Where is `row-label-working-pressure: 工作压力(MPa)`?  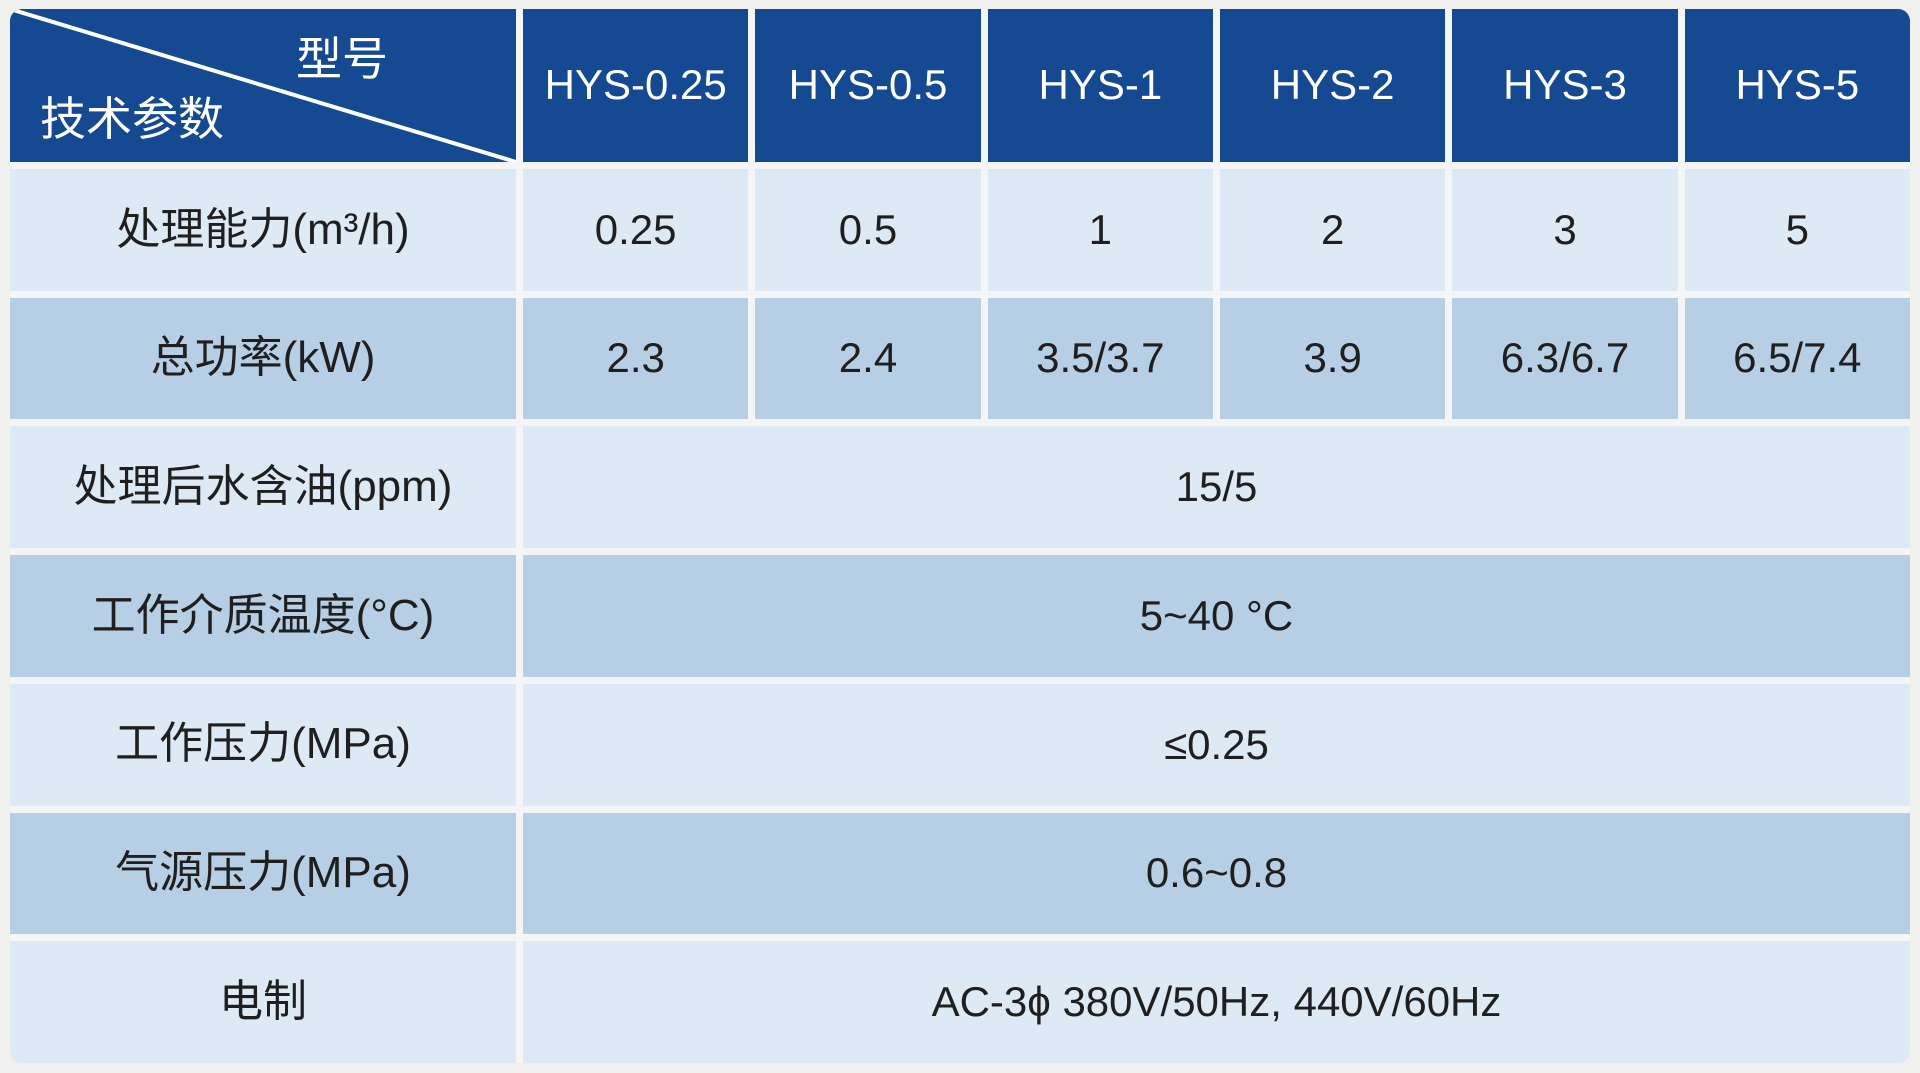 row-label-working-pressure: 工作压力(MPa) is located at coordinates (263, 744).